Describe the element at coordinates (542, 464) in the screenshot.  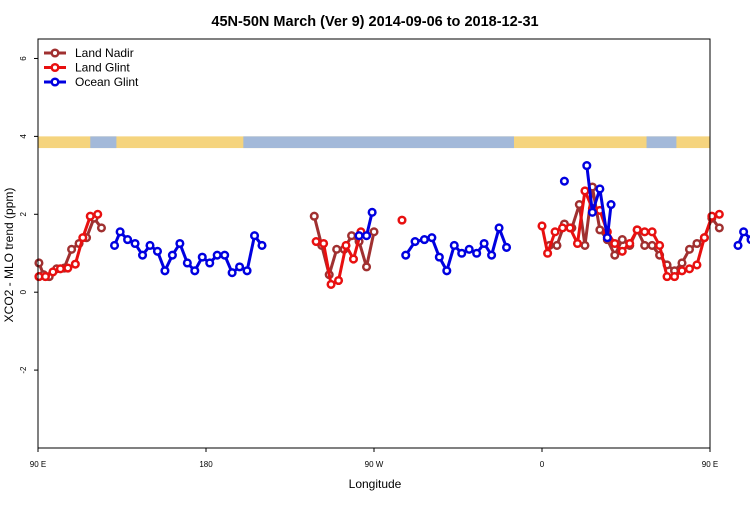
I see `x-tick-label: 0` at that location.